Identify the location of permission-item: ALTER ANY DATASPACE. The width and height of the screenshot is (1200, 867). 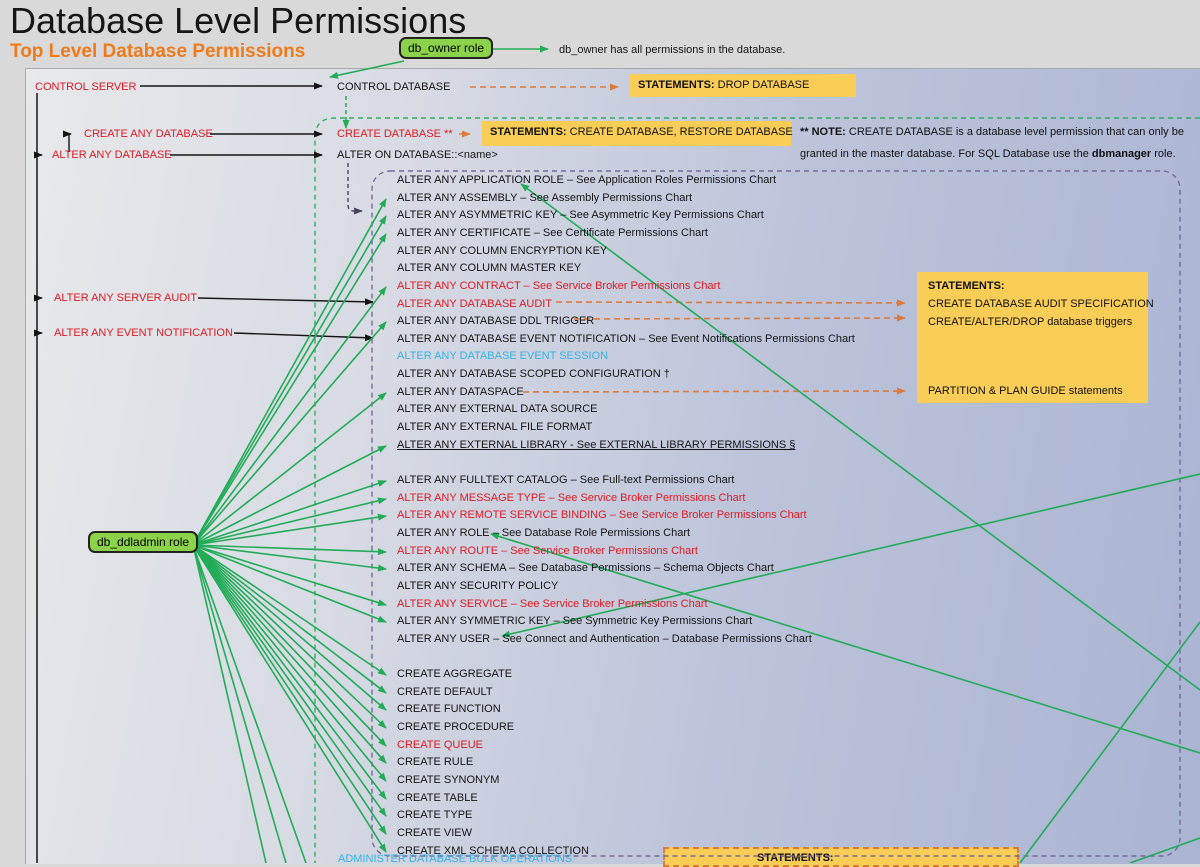
(460, 392).